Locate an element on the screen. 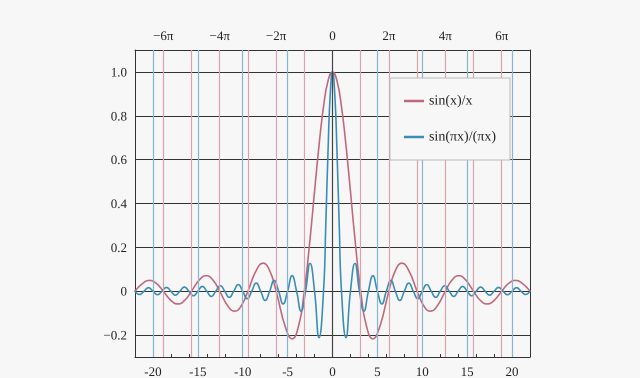 This screenshot has height=378, width=640. x2-tick-label: 0 is located at coordinates (332, 35).